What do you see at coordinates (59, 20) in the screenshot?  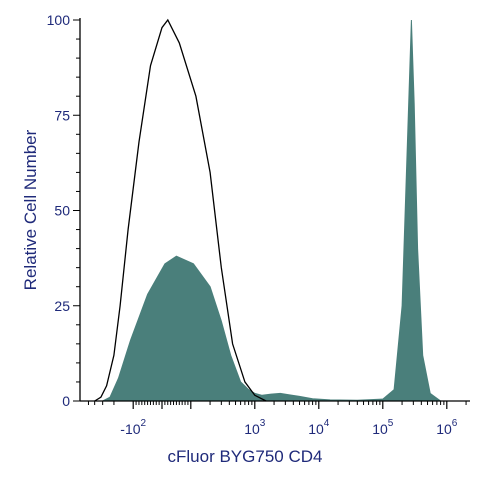 I see `y-tick-label: 100` at bounding box center [59, 20].